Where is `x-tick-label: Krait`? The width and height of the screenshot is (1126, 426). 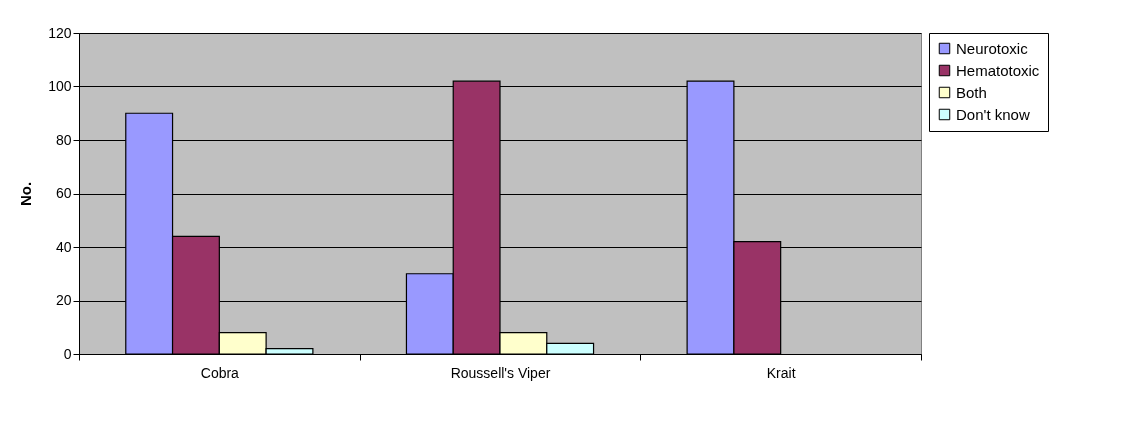 x-tick-label: Krait is located at coordinates (781, 372).